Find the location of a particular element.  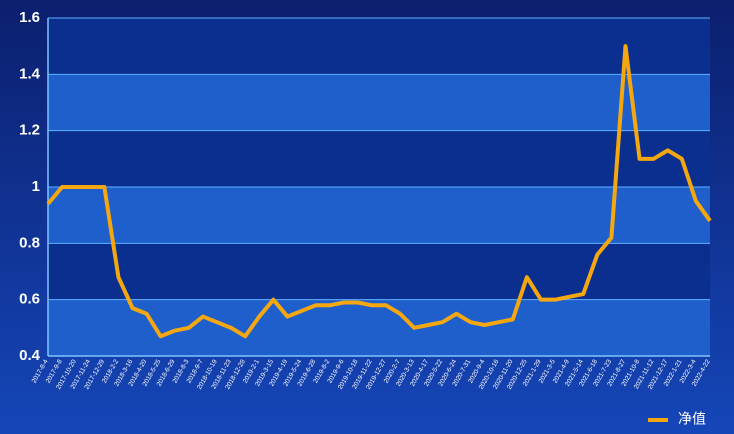

y-tick-label: 1 is located at coordinates (36, 186).